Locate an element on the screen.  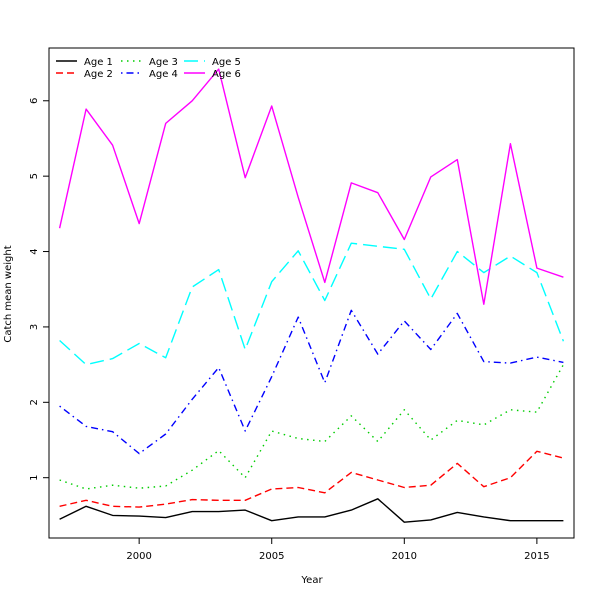
y-tick-label: 6 is located at coordinates (34, 101).